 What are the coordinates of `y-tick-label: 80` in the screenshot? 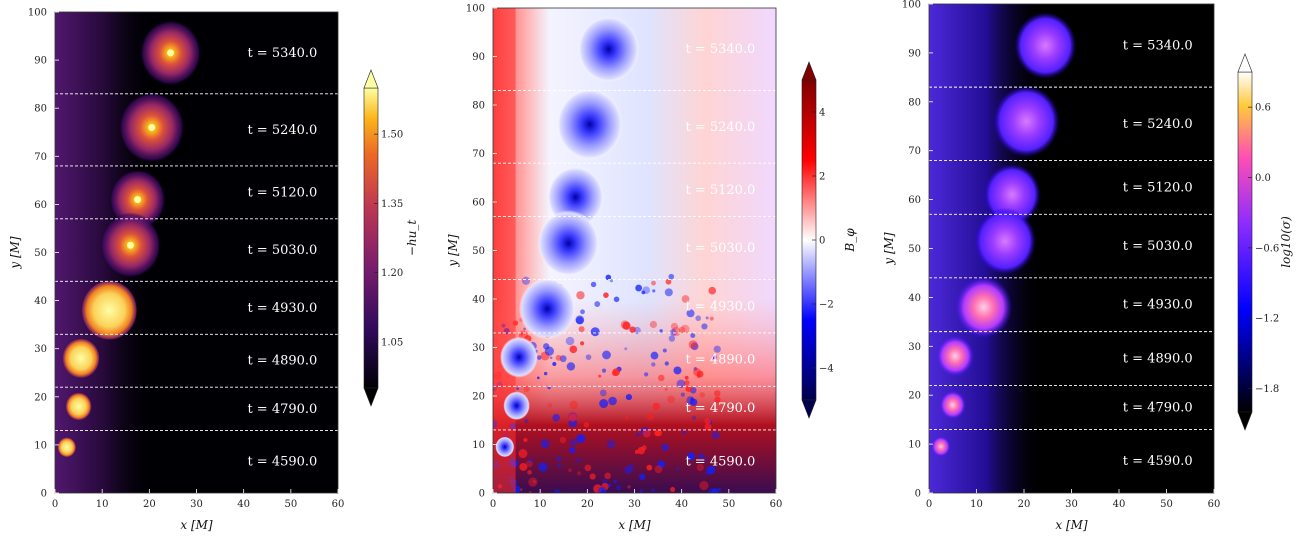 It's located at (914, 102).